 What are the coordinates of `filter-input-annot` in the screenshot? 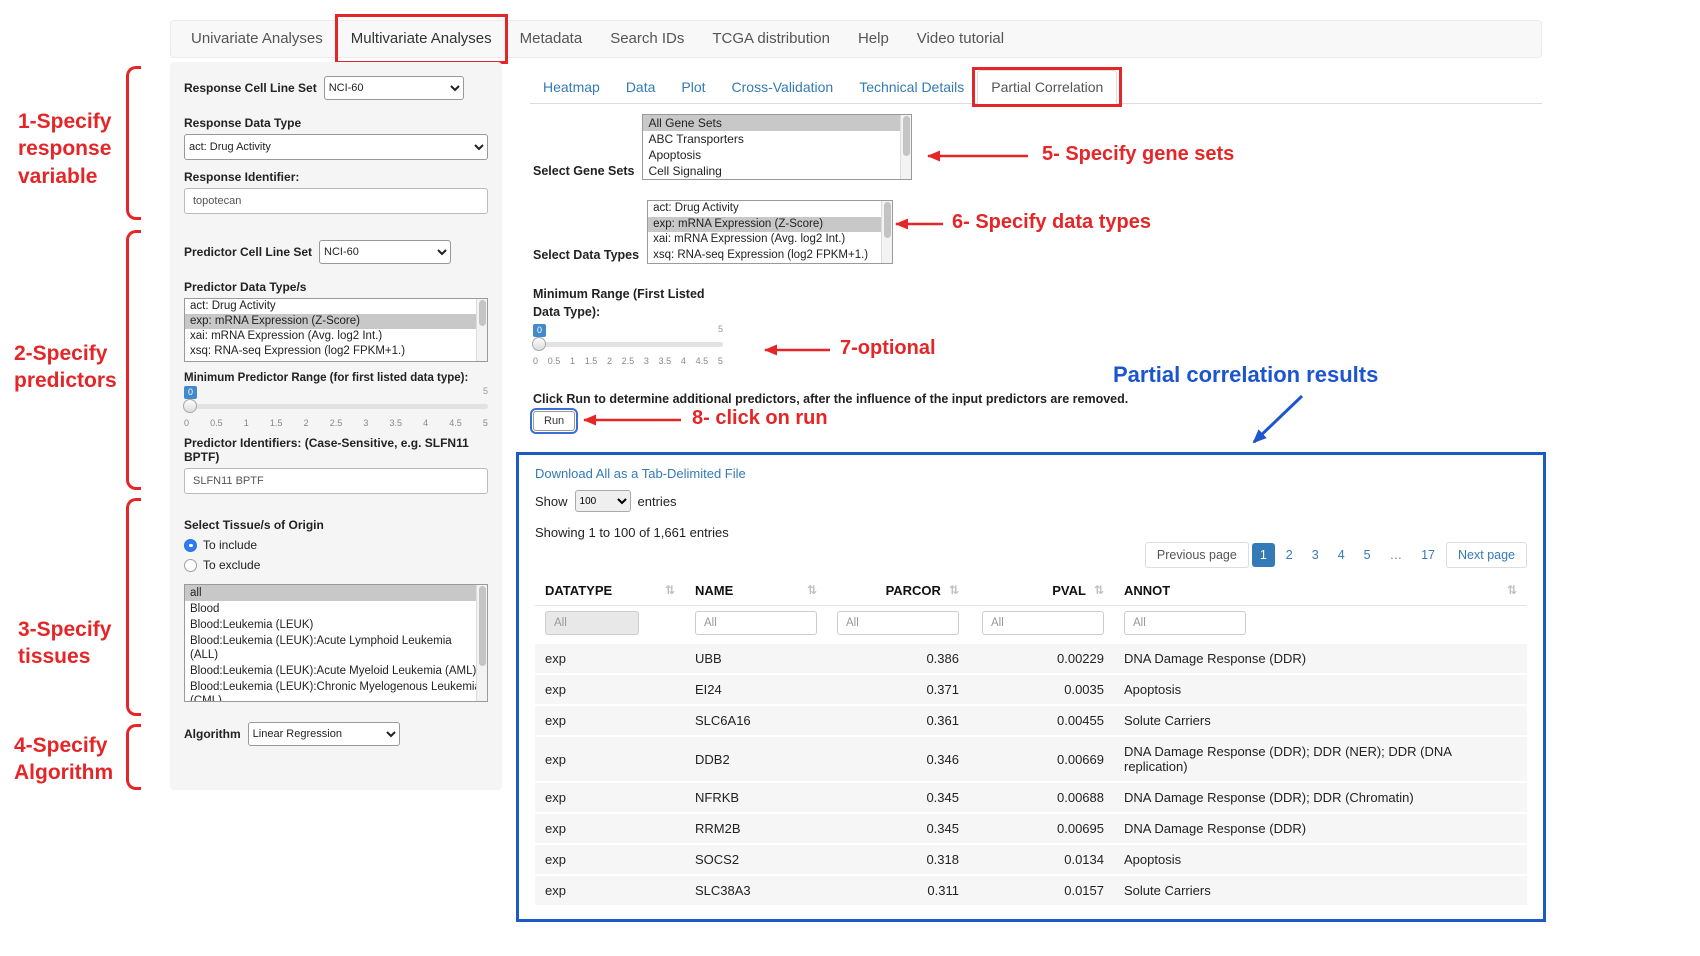 It's located at (1185, 623).